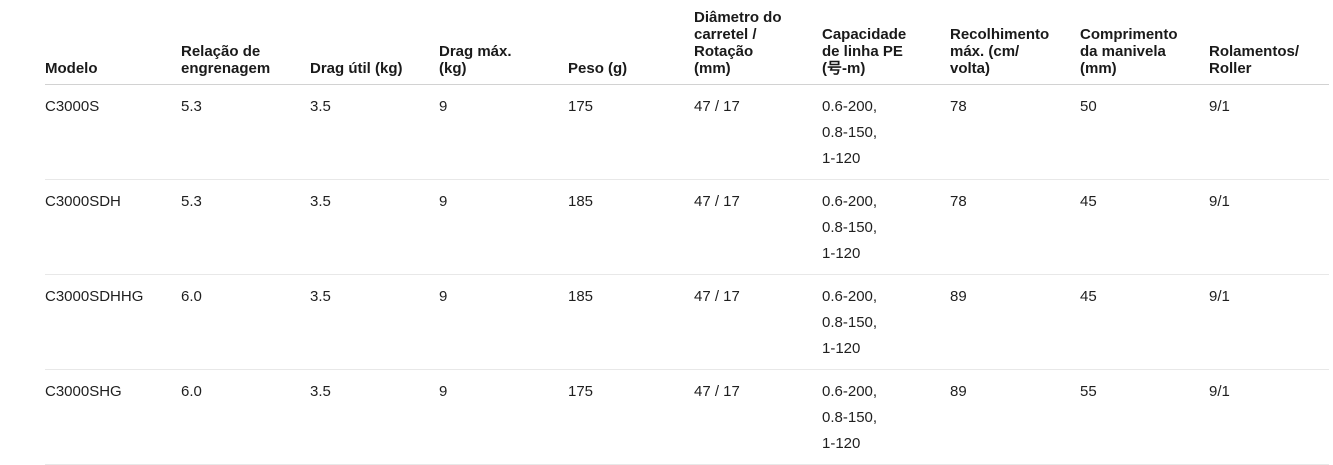 The width and height of the screenshot is (1333, 465). Describe the element at coordinates (503, 42) in the screenshot. I see `col-header-drag-max: Drag máx. (kg)` at that location.